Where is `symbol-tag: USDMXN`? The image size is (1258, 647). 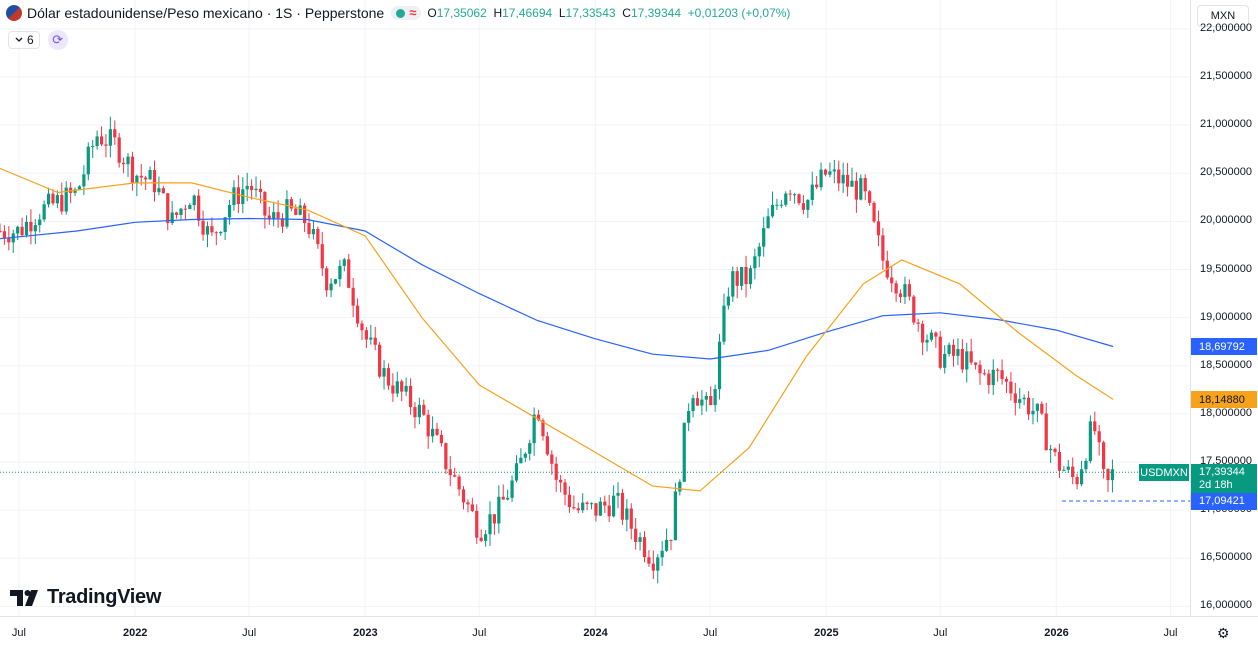
symbol-tag: USDMXN is located at coordinates (1164, 473).